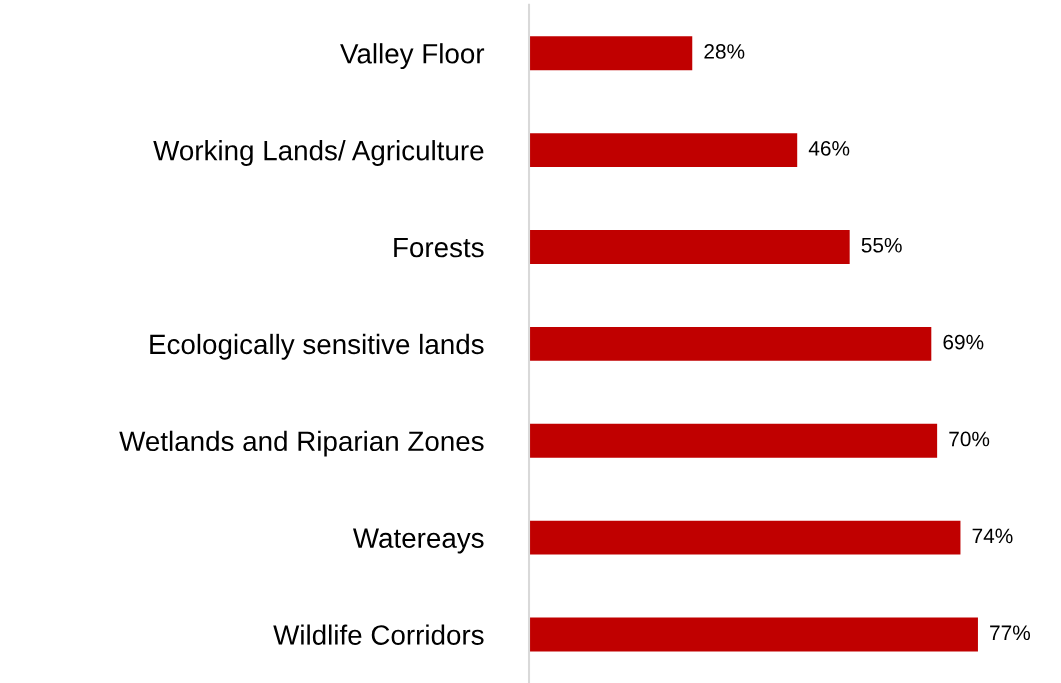 This screenshot has width=1061, height=683. What do you see at coordinates (318, 153) in the screenshot?
I see `y-tick-label: Working Lands/ Agriculture` at bounding box center [318, 153].